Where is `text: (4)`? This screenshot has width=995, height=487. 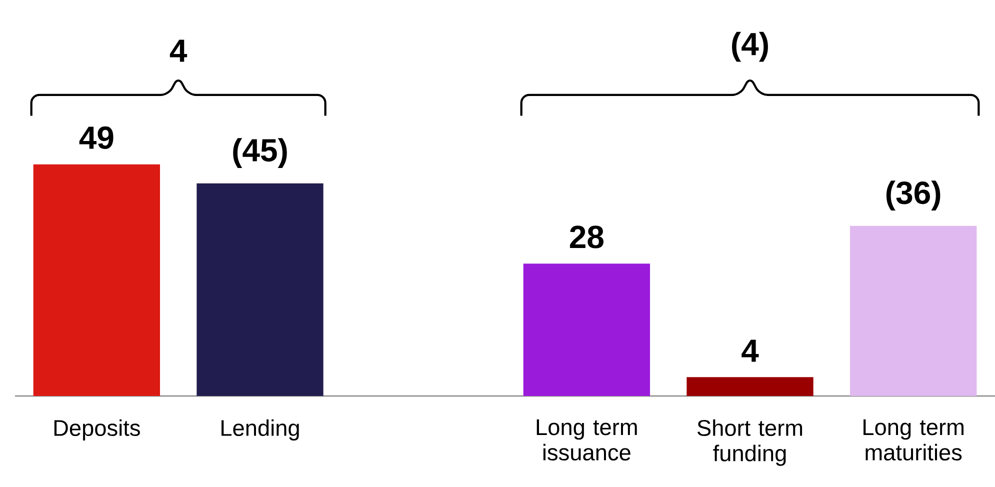 text: (4) is located at coordinates (750, 47).